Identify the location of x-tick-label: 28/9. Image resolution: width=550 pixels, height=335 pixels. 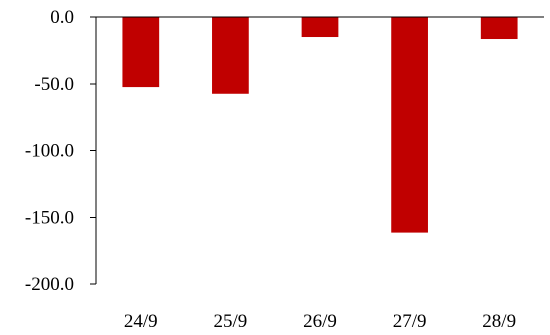
(499, 321).